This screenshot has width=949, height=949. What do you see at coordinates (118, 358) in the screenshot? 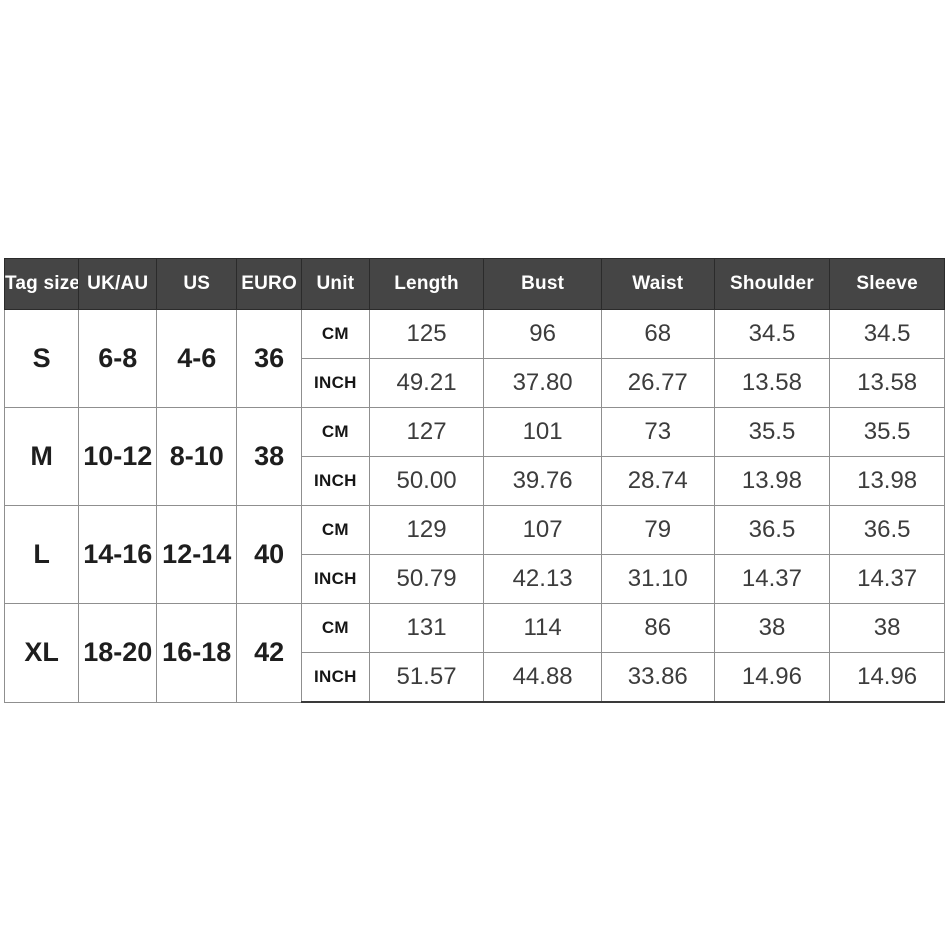
I see `cell-s-ukau: 6-8` at bounding box center [118, 358].